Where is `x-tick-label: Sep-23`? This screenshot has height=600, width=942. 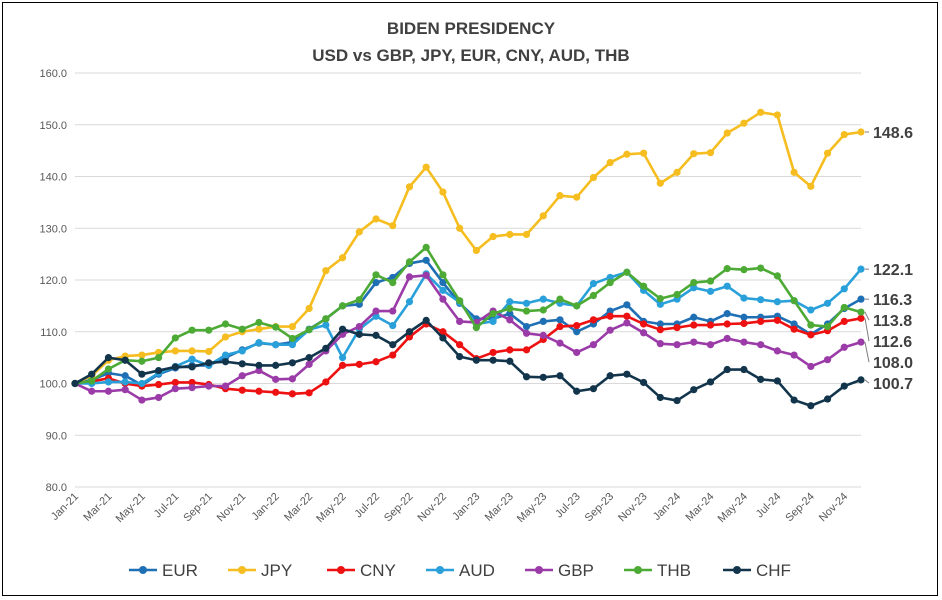
x-tick-label: Sep-23 is located at coordinates (600, 508).